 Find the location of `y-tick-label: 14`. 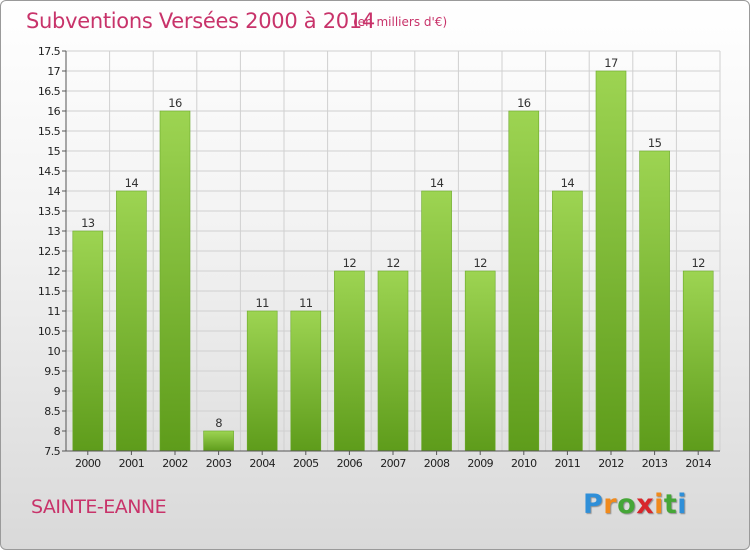

y-tick-label: 14 is located at coordinates (53, 191).